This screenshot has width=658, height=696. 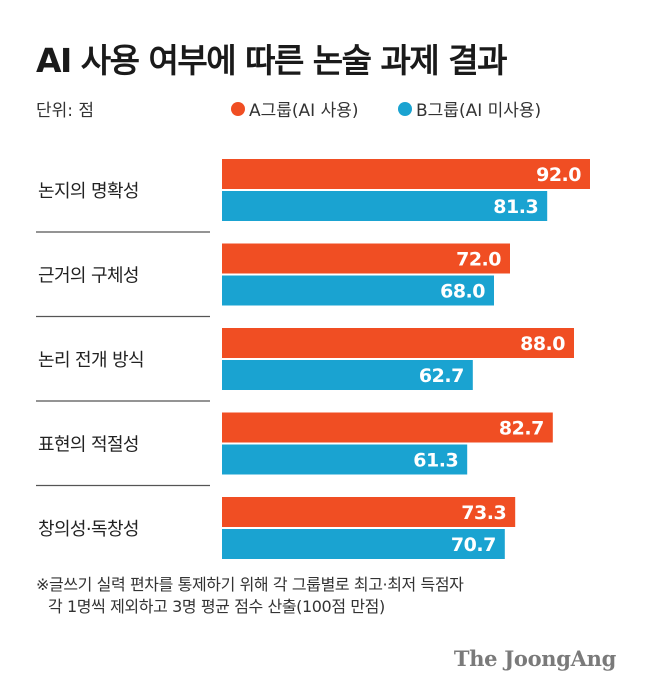 What do you see at coordinates (521, 429) in the screenshot?
I see `value-label-a-4: 82.7` at bounding box center [521, 429].